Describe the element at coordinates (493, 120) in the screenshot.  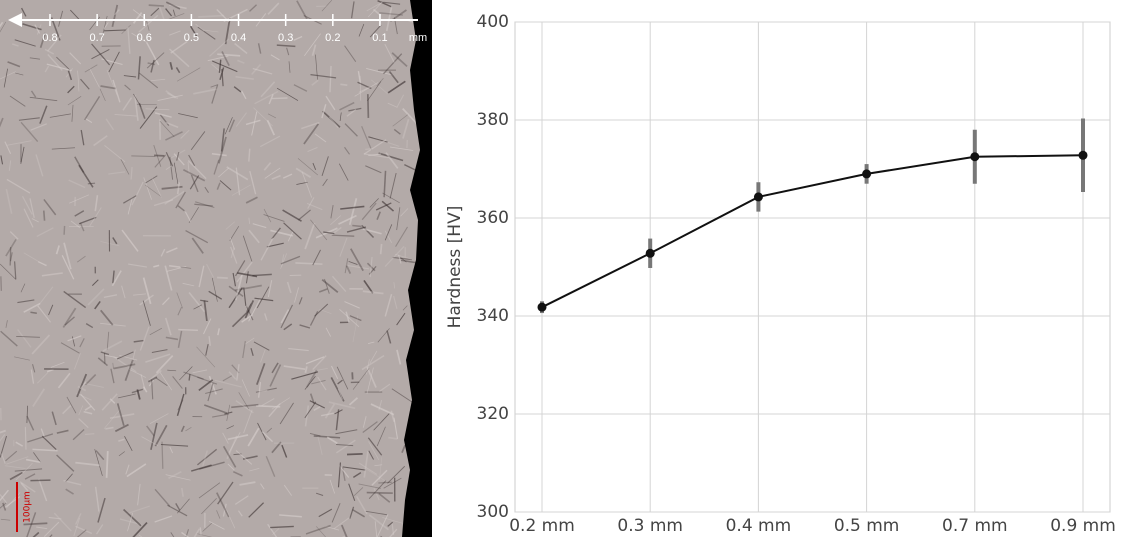
I see `y-tick-label: 380` at that location.